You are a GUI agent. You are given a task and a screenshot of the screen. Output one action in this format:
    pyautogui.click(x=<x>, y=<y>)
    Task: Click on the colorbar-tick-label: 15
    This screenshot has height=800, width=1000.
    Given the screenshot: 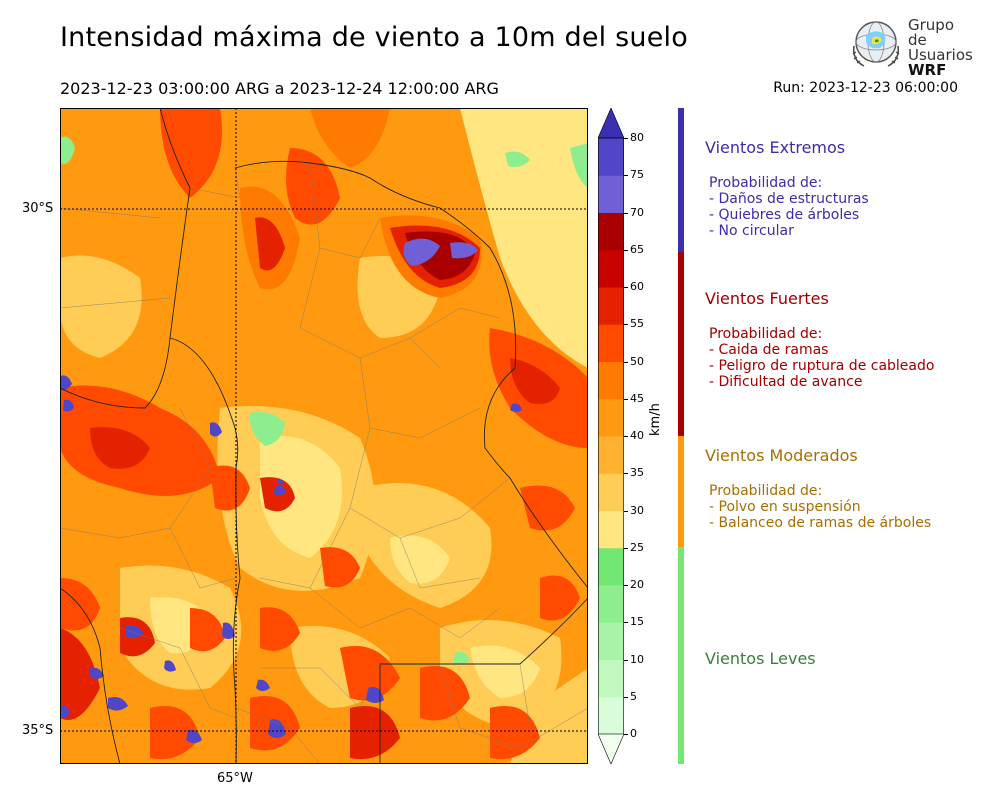 What is the action you would take?
    pyautogui.click(x=637, y=622)
    